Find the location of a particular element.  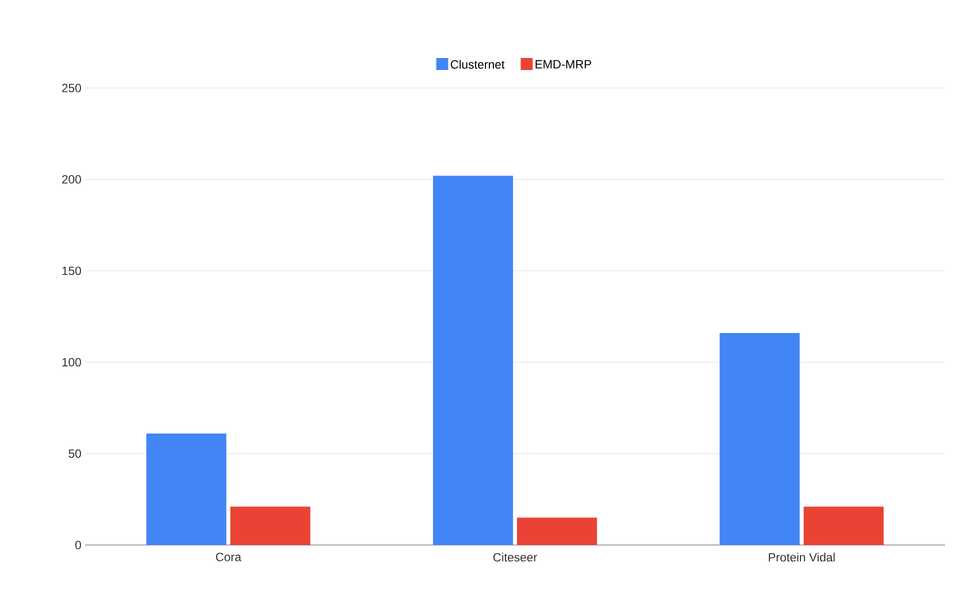

legend-label: EMD-MRP is located at coordinates (564, 64).